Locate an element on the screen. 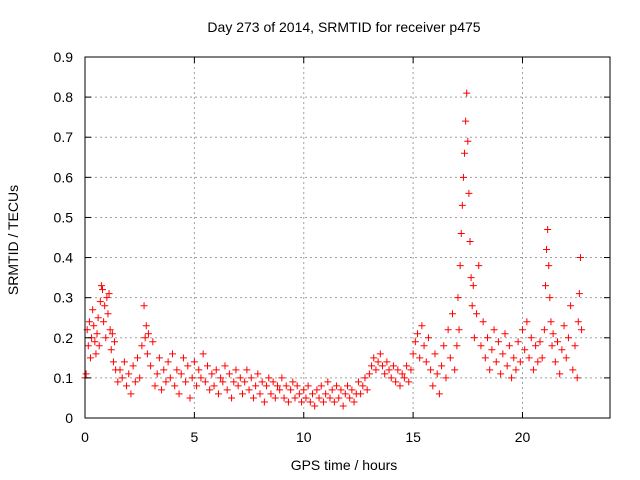 The width and height of the screenshot is (640, 480). y-tick-label: 0 is located at coordinates (69, 418).